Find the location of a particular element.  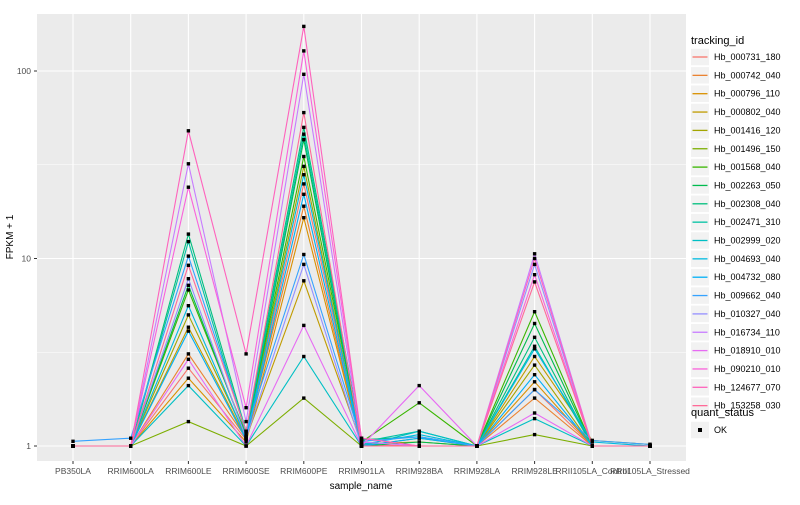

x-tick-label: RRIM901LA is located at coordinates (361, 471).